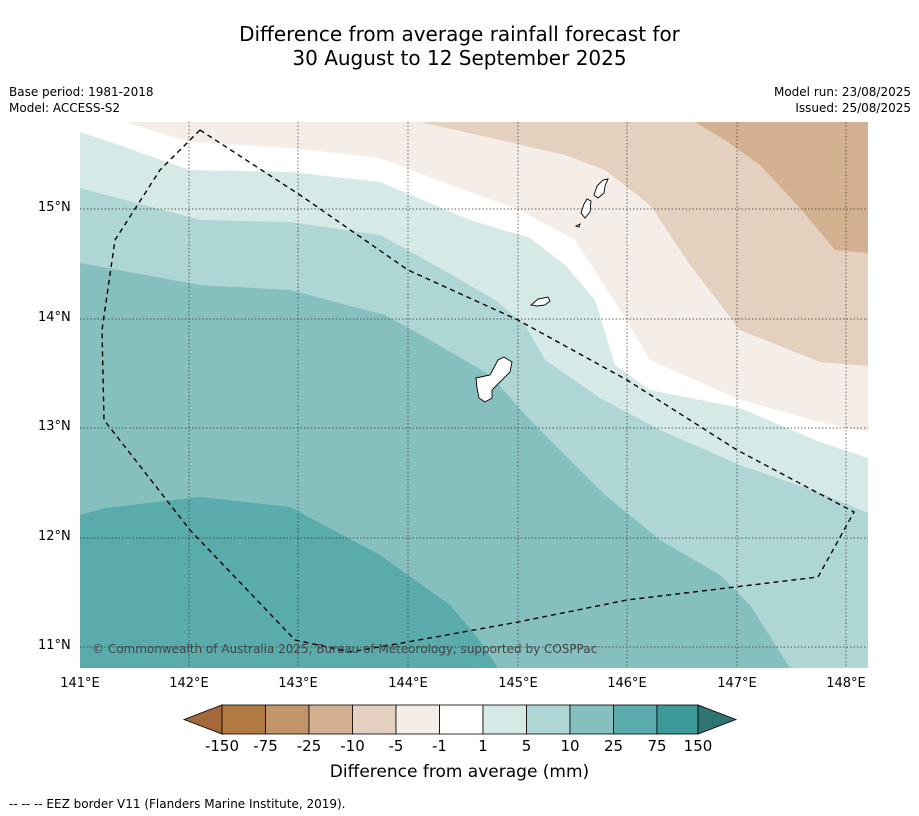  What do you see at coordinates (352, 746) in the screenshot?
I see `colorbar-tick: -10` at bounding box center [352, 746].